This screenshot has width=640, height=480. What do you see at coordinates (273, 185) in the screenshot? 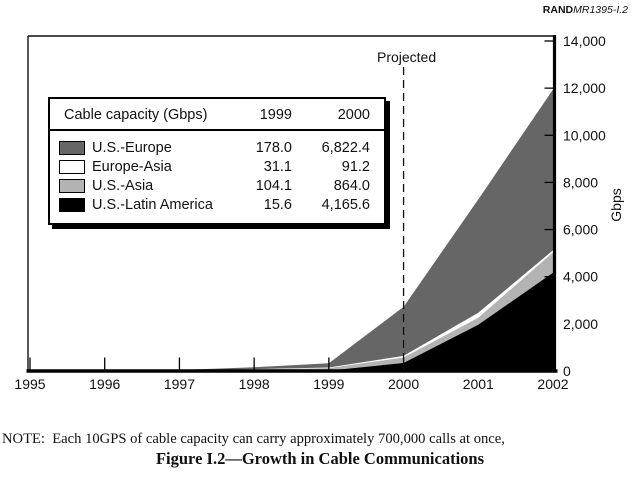
I see `legend-value-1999: 104.1` at bounding box center [273, 185].